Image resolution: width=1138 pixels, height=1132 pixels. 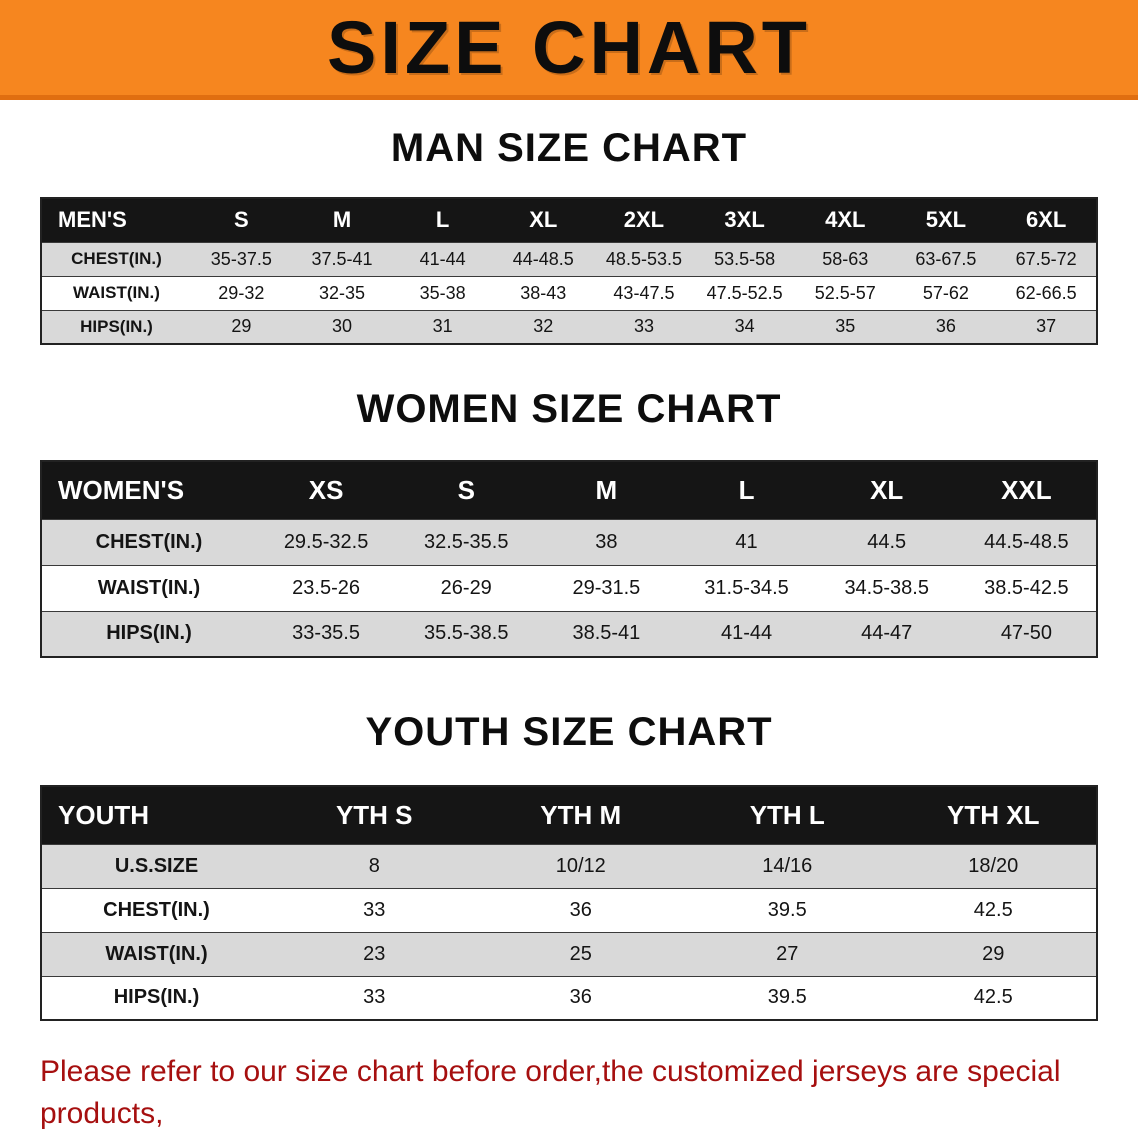 What do you see at coordinates (845, 326) in the screenshot?
I see `table-cell: 35` at bounding box center [845, 326].